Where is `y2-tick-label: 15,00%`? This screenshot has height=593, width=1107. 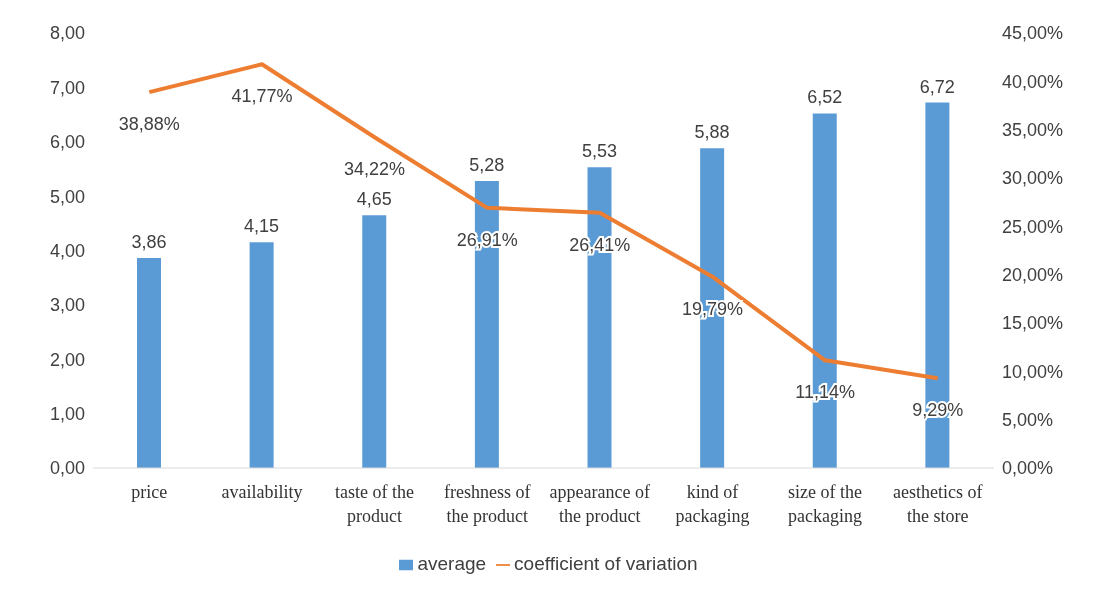 y2-tick-label: 15,00% is located at coordinates (1033, 323).